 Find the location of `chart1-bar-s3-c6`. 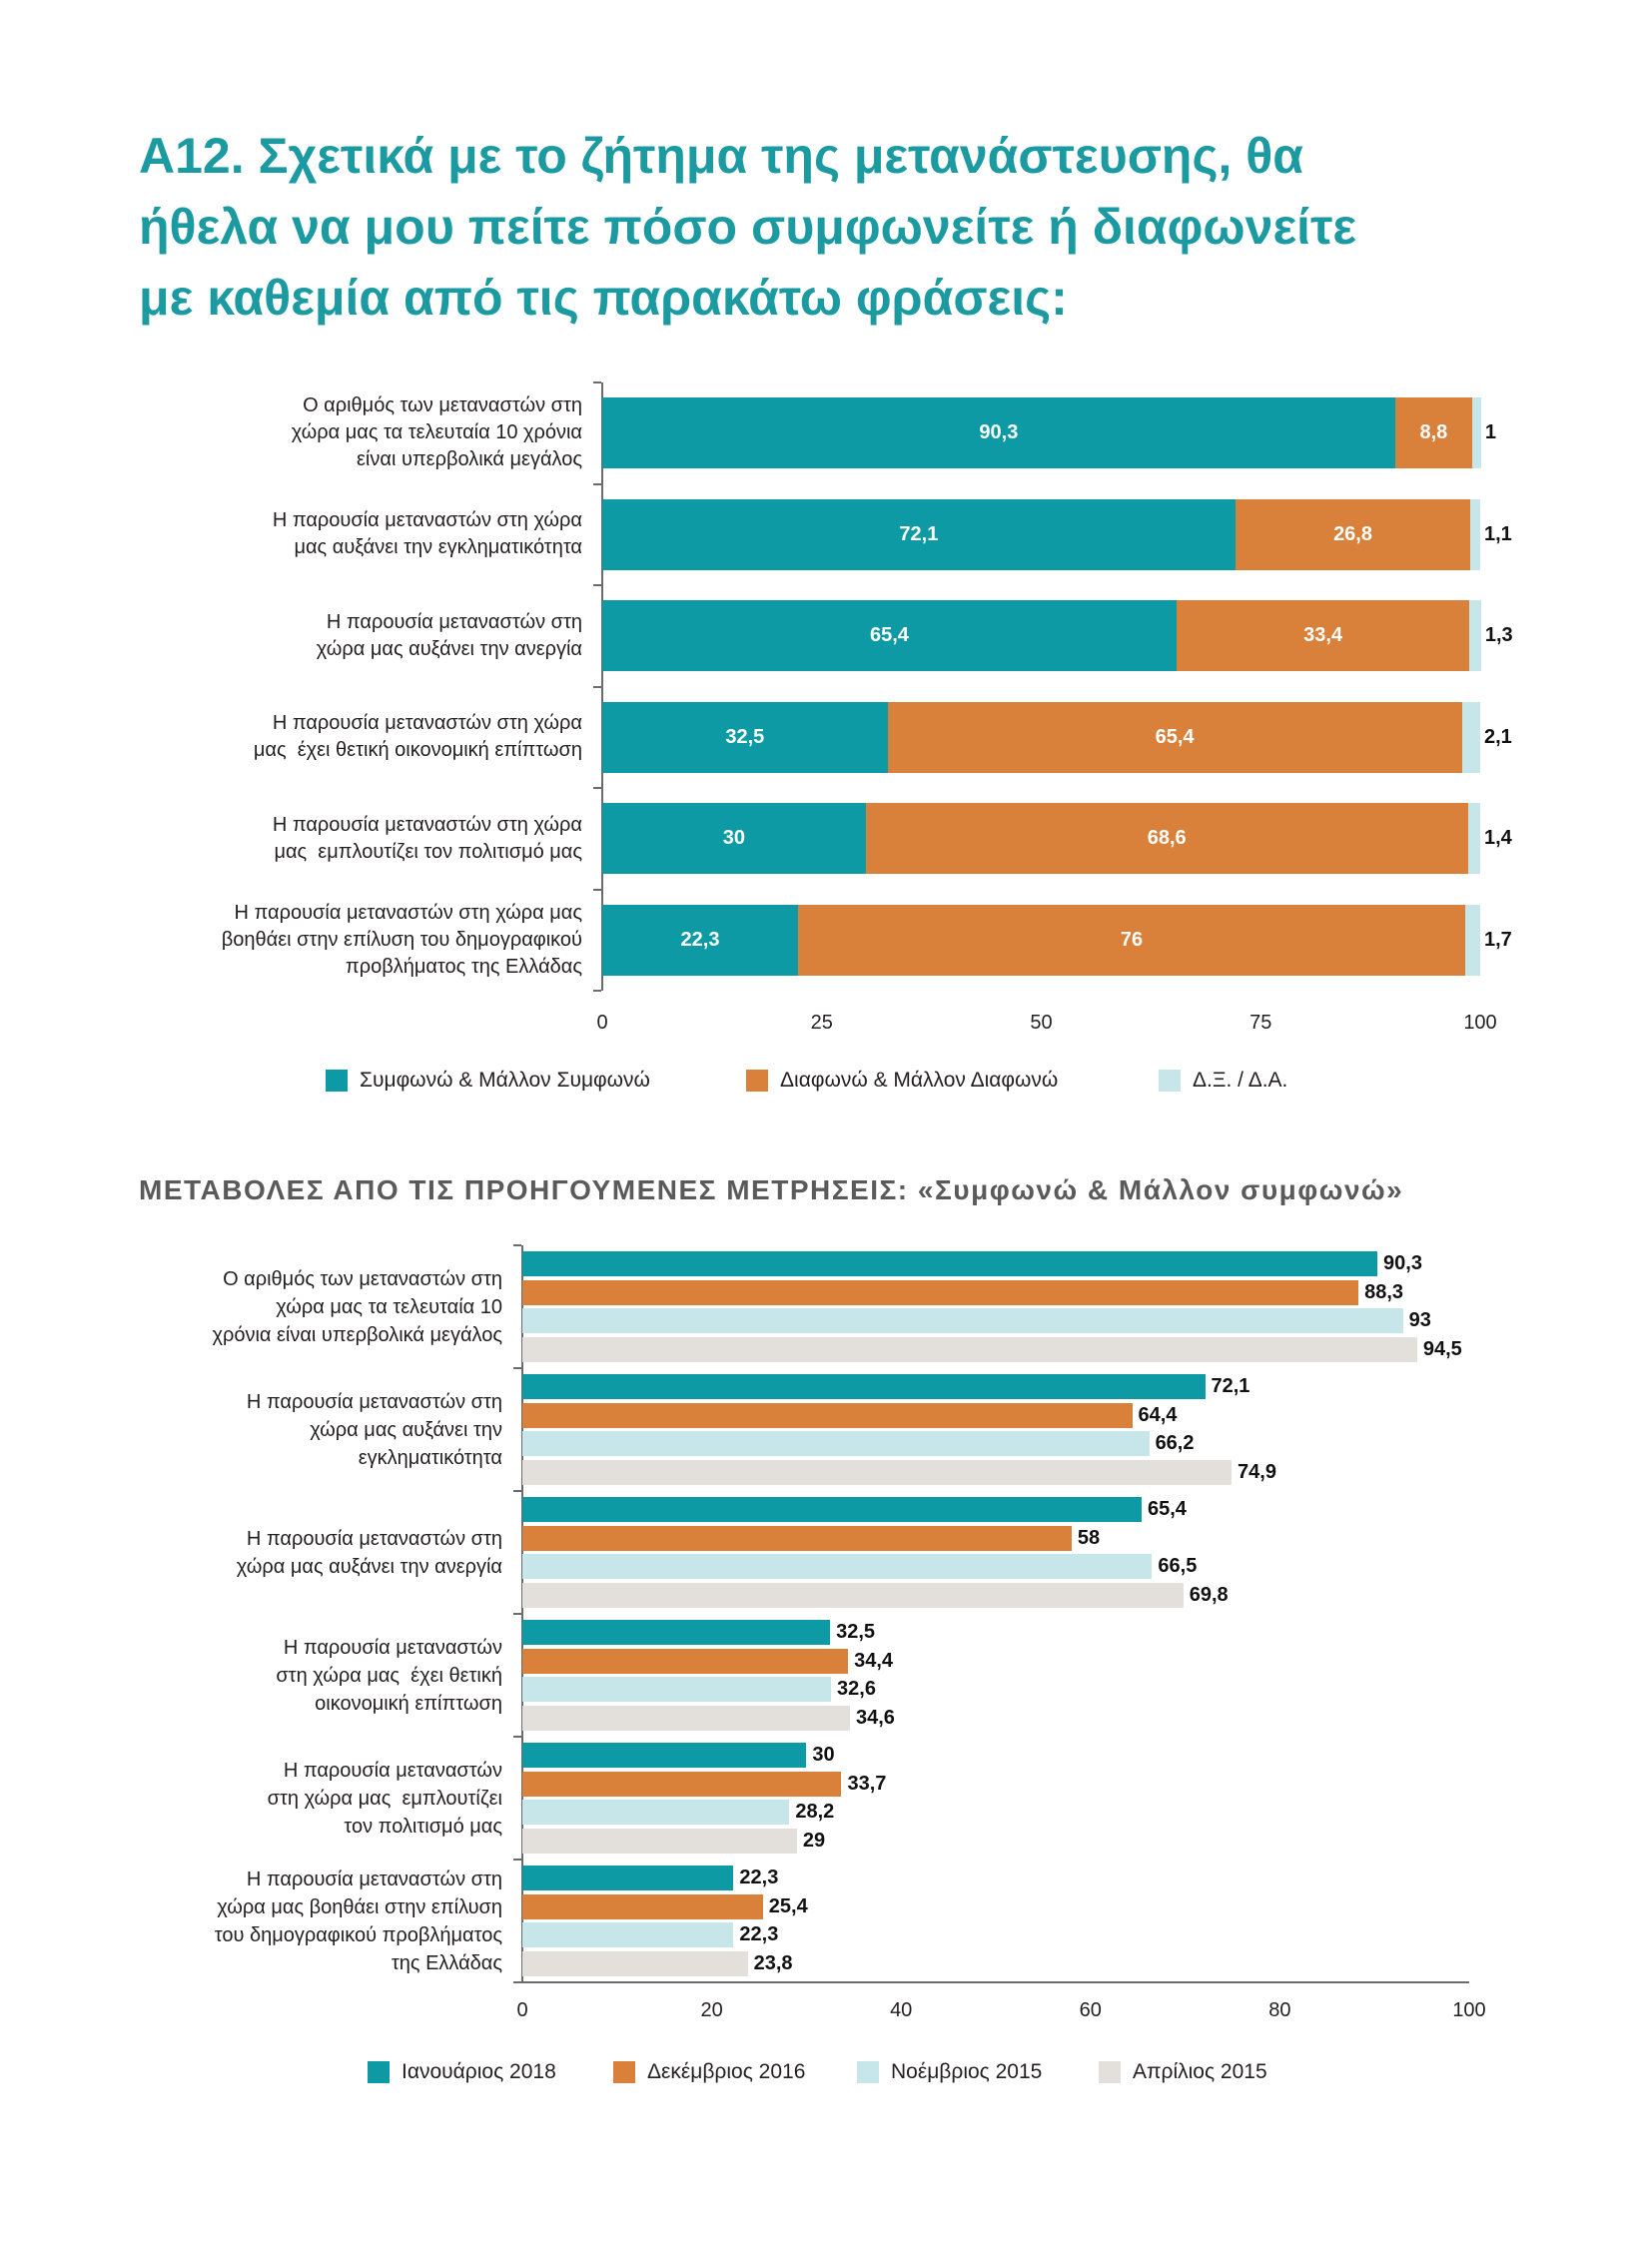

chart1-bar-s3-c6 is located at coordinates (1472, 940).